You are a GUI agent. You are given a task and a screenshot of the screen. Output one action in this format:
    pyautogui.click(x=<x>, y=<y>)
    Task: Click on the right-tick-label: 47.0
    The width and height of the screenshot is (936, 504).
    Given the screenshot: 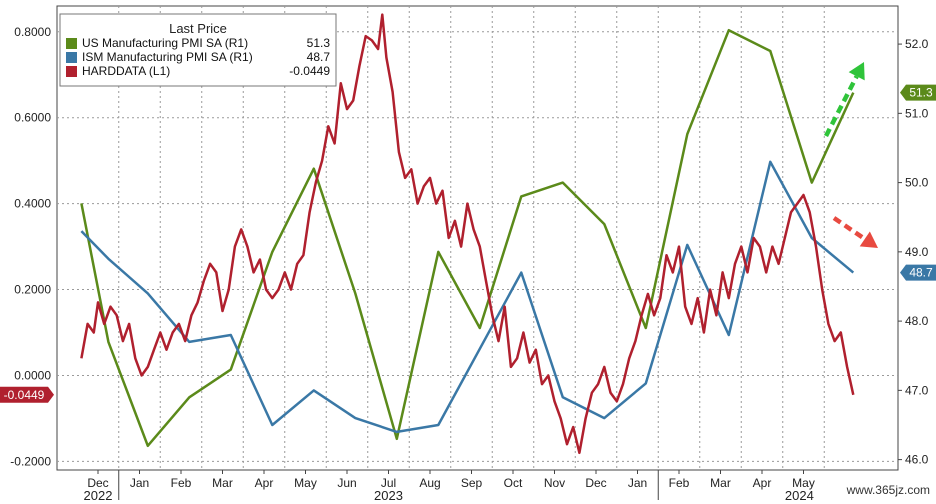 What is the action you would take?
    pyautogui.click(x=917, y=390)
    